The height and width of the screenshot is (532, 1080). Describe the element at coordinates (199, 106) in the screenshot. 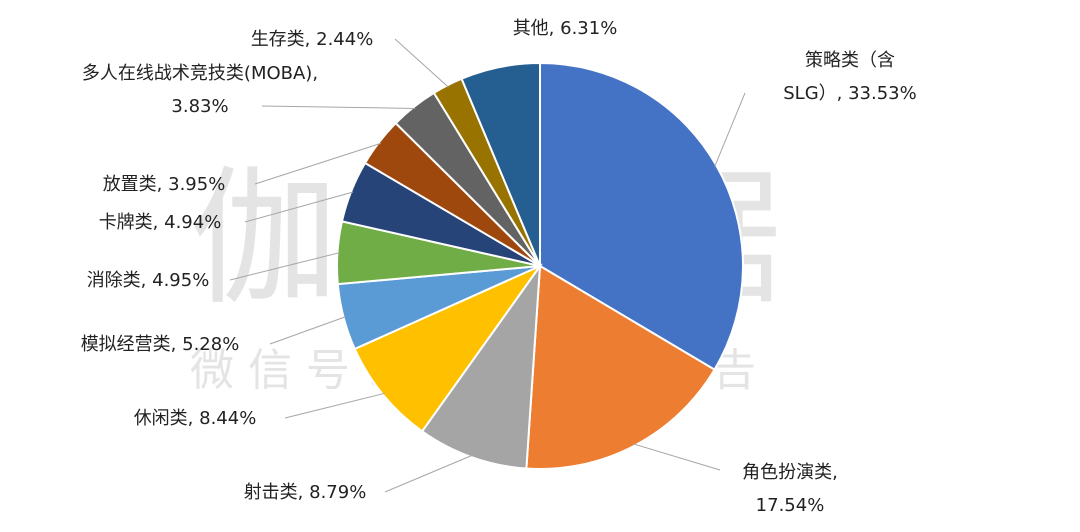

I see `slice-label-line: 3.83%` at that location.